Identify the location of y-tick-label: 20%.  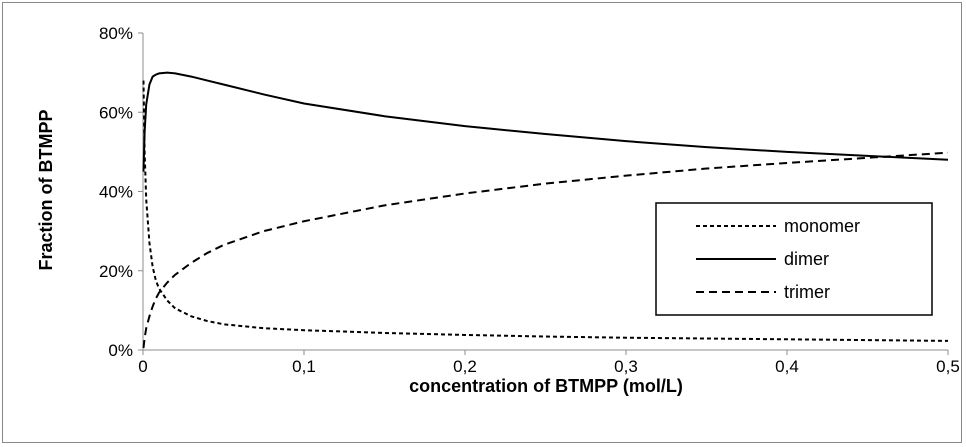
(116, 271).